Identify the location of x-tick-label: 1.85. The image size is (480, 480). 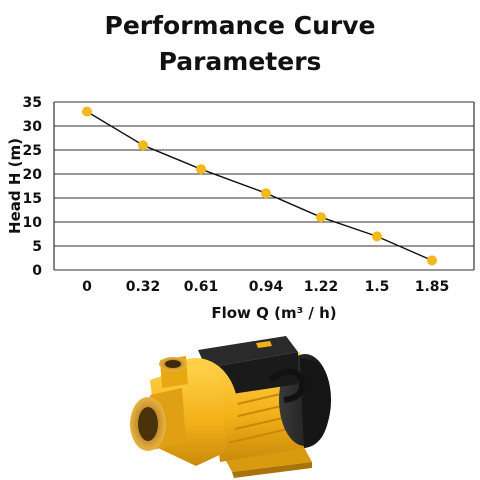
(432, 287).